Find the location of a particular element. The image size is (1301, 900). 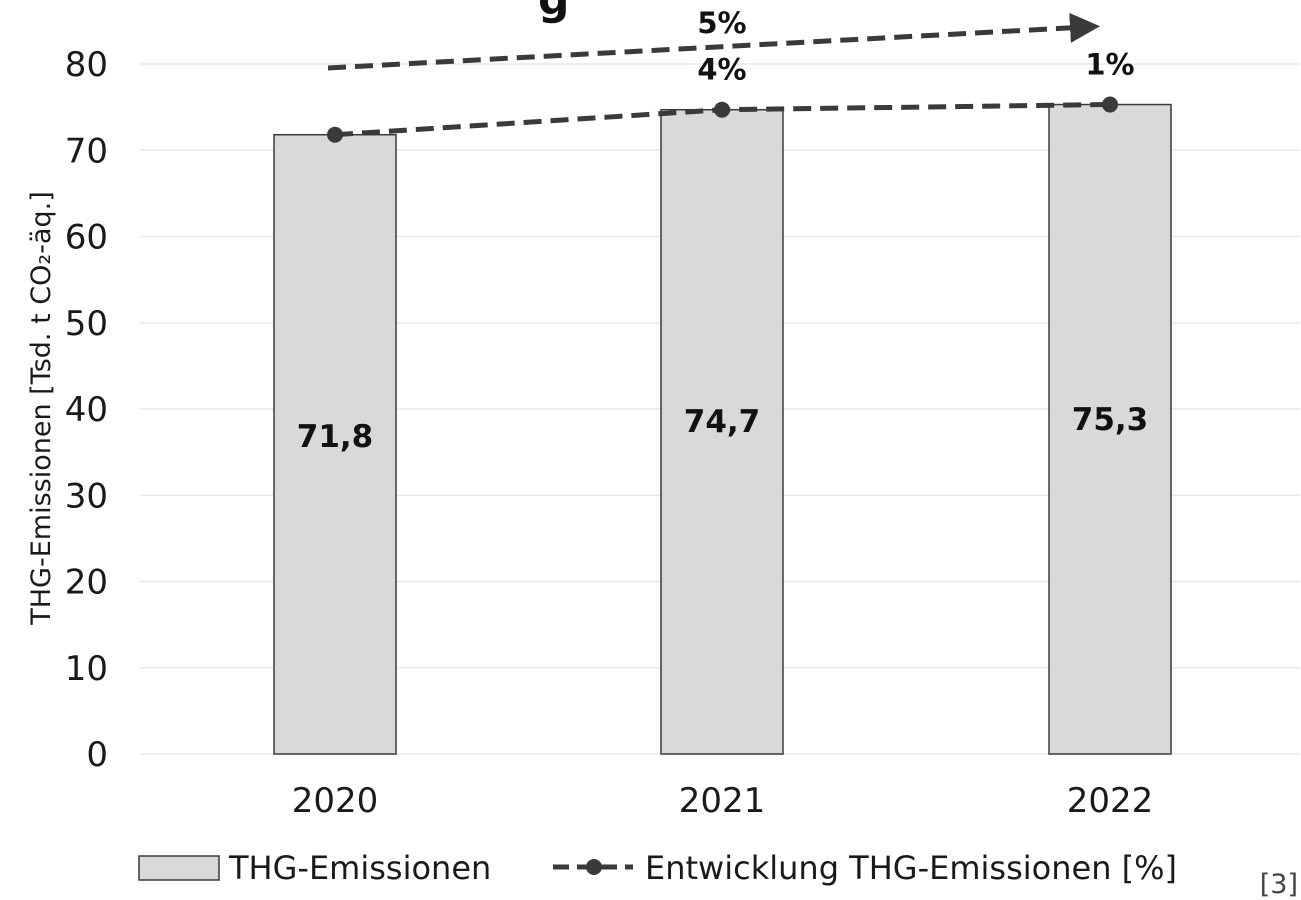

trend-line: 4% 1% is located at coordinates (731, 95).